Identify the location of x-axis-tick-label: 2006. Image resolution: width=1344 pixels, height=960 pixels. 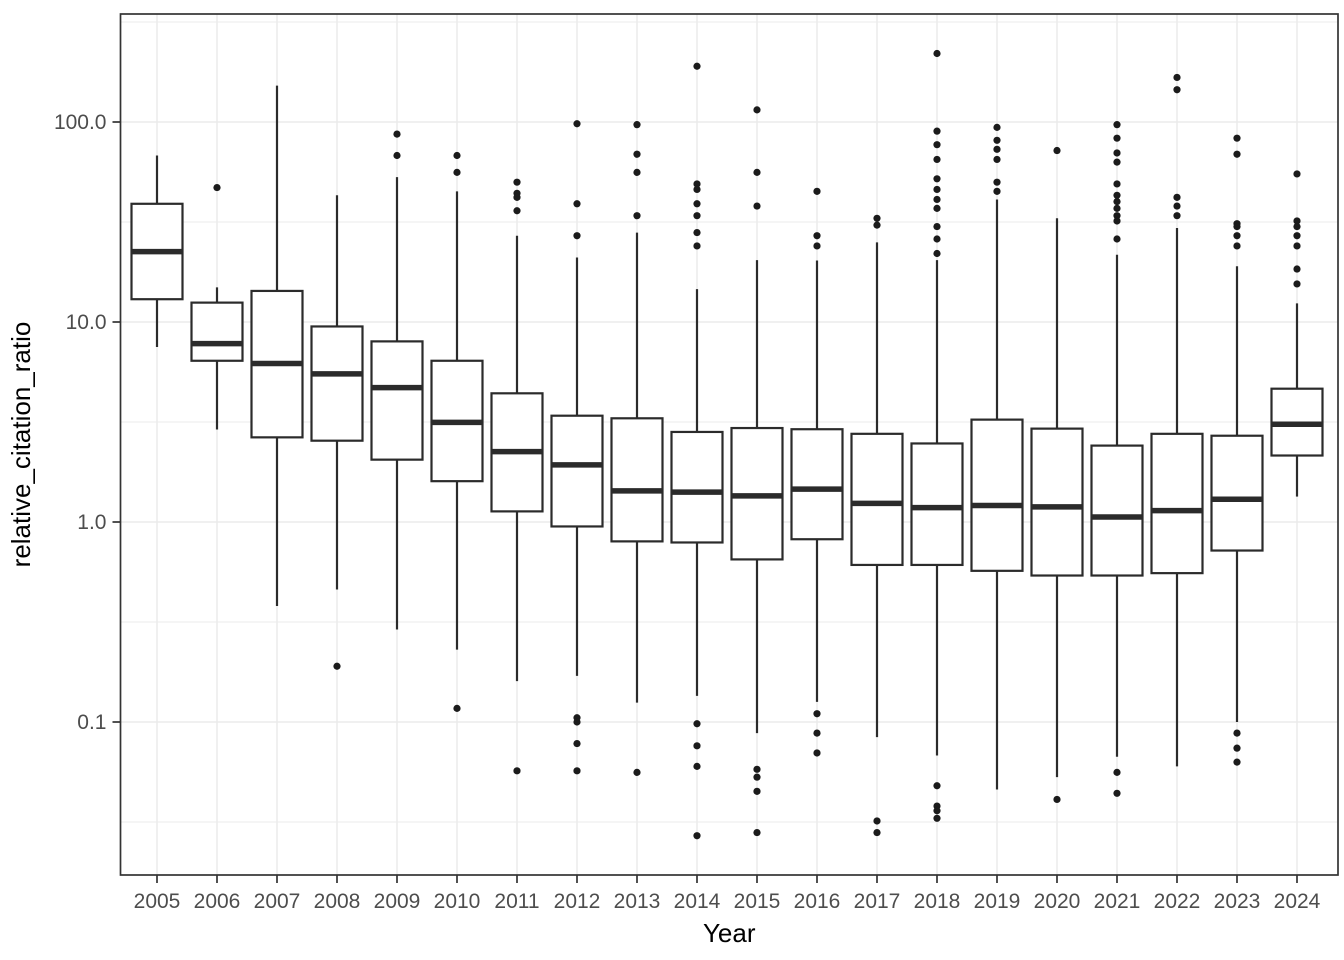
(217, 901).